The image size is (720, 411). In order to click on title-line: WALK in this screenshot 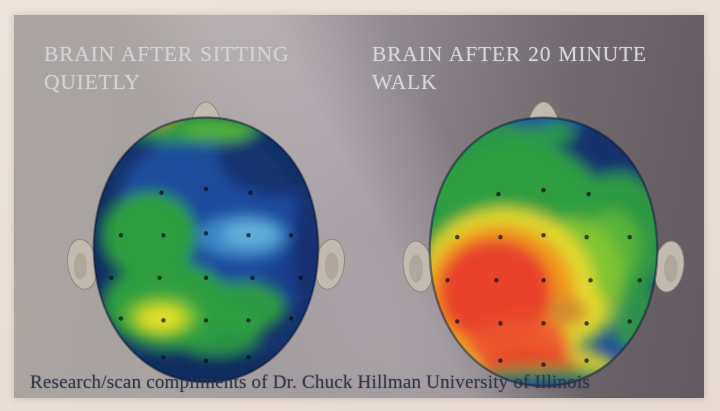, I will do `click(405, 81)`.